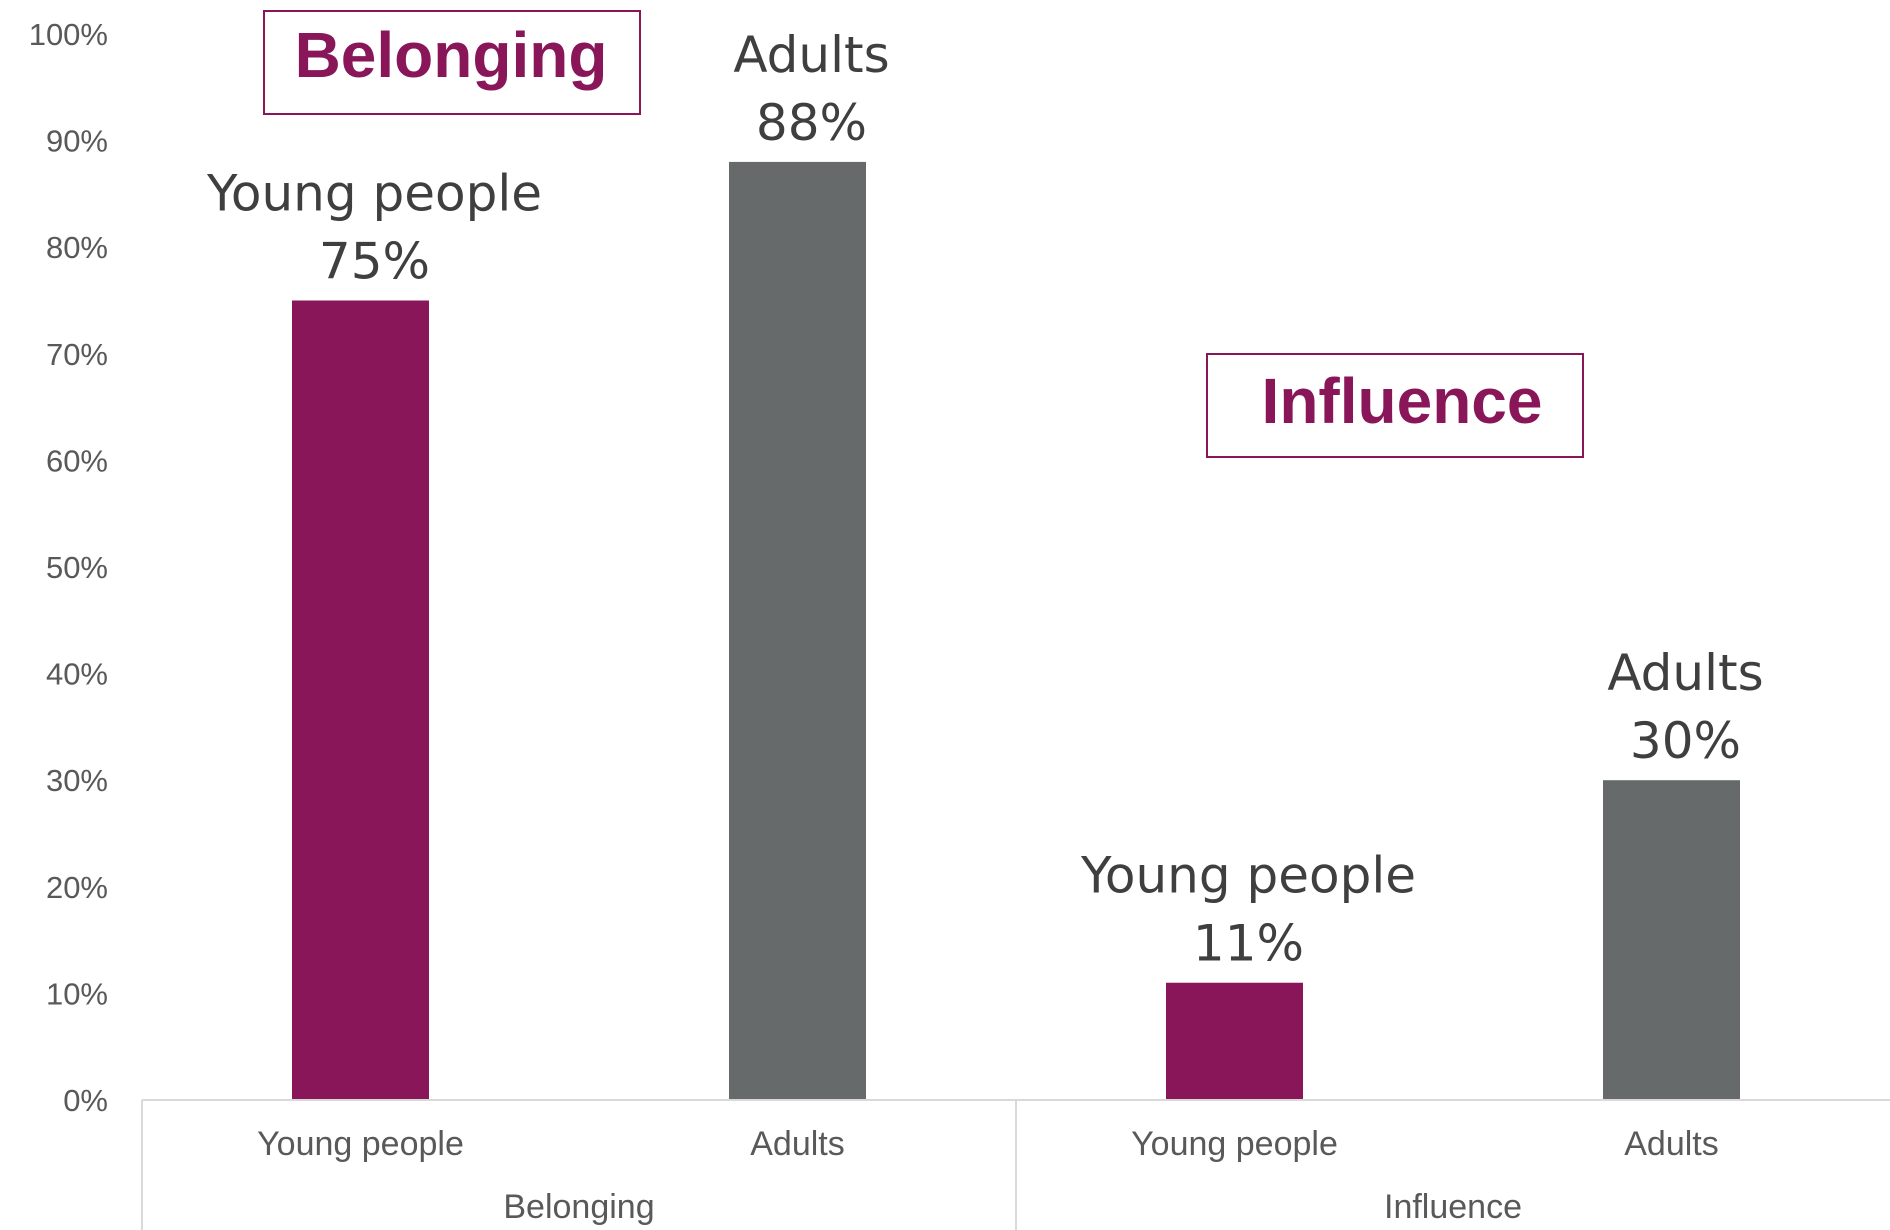 The height and width of the screenshot is (1230, 1890). What do you see at coordinates (77, 887) in the screenshot?
I see `y-tick-label: 20%` at bounding box center [77, 887].